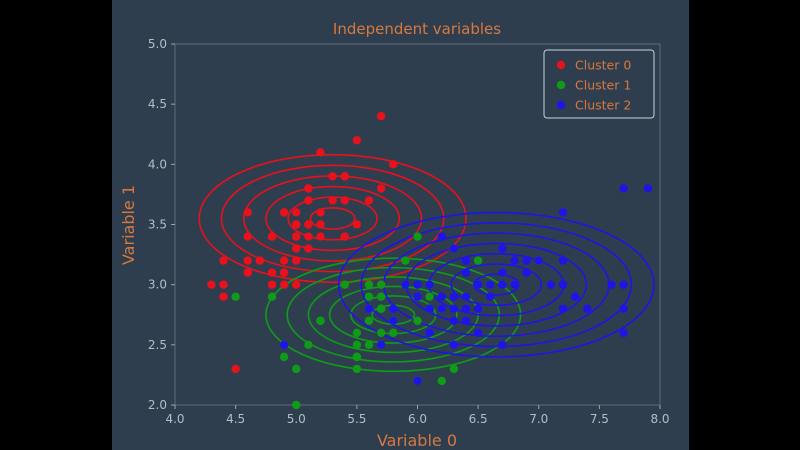  Describe the element at coordinates (296, 419) in the screenshot. I see `x-tick-label: 5.0` at that location.